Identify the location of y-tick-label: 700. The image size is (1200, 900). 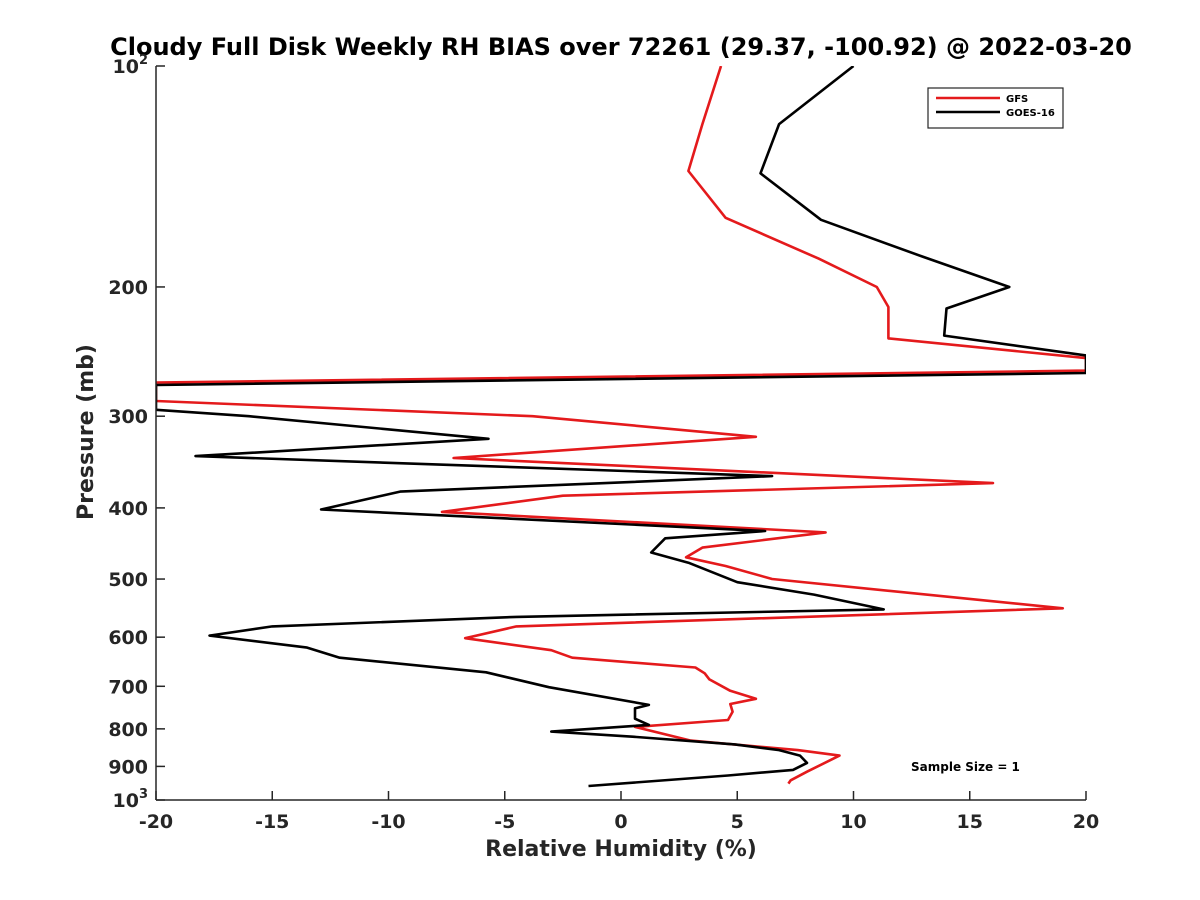
(128, 687).